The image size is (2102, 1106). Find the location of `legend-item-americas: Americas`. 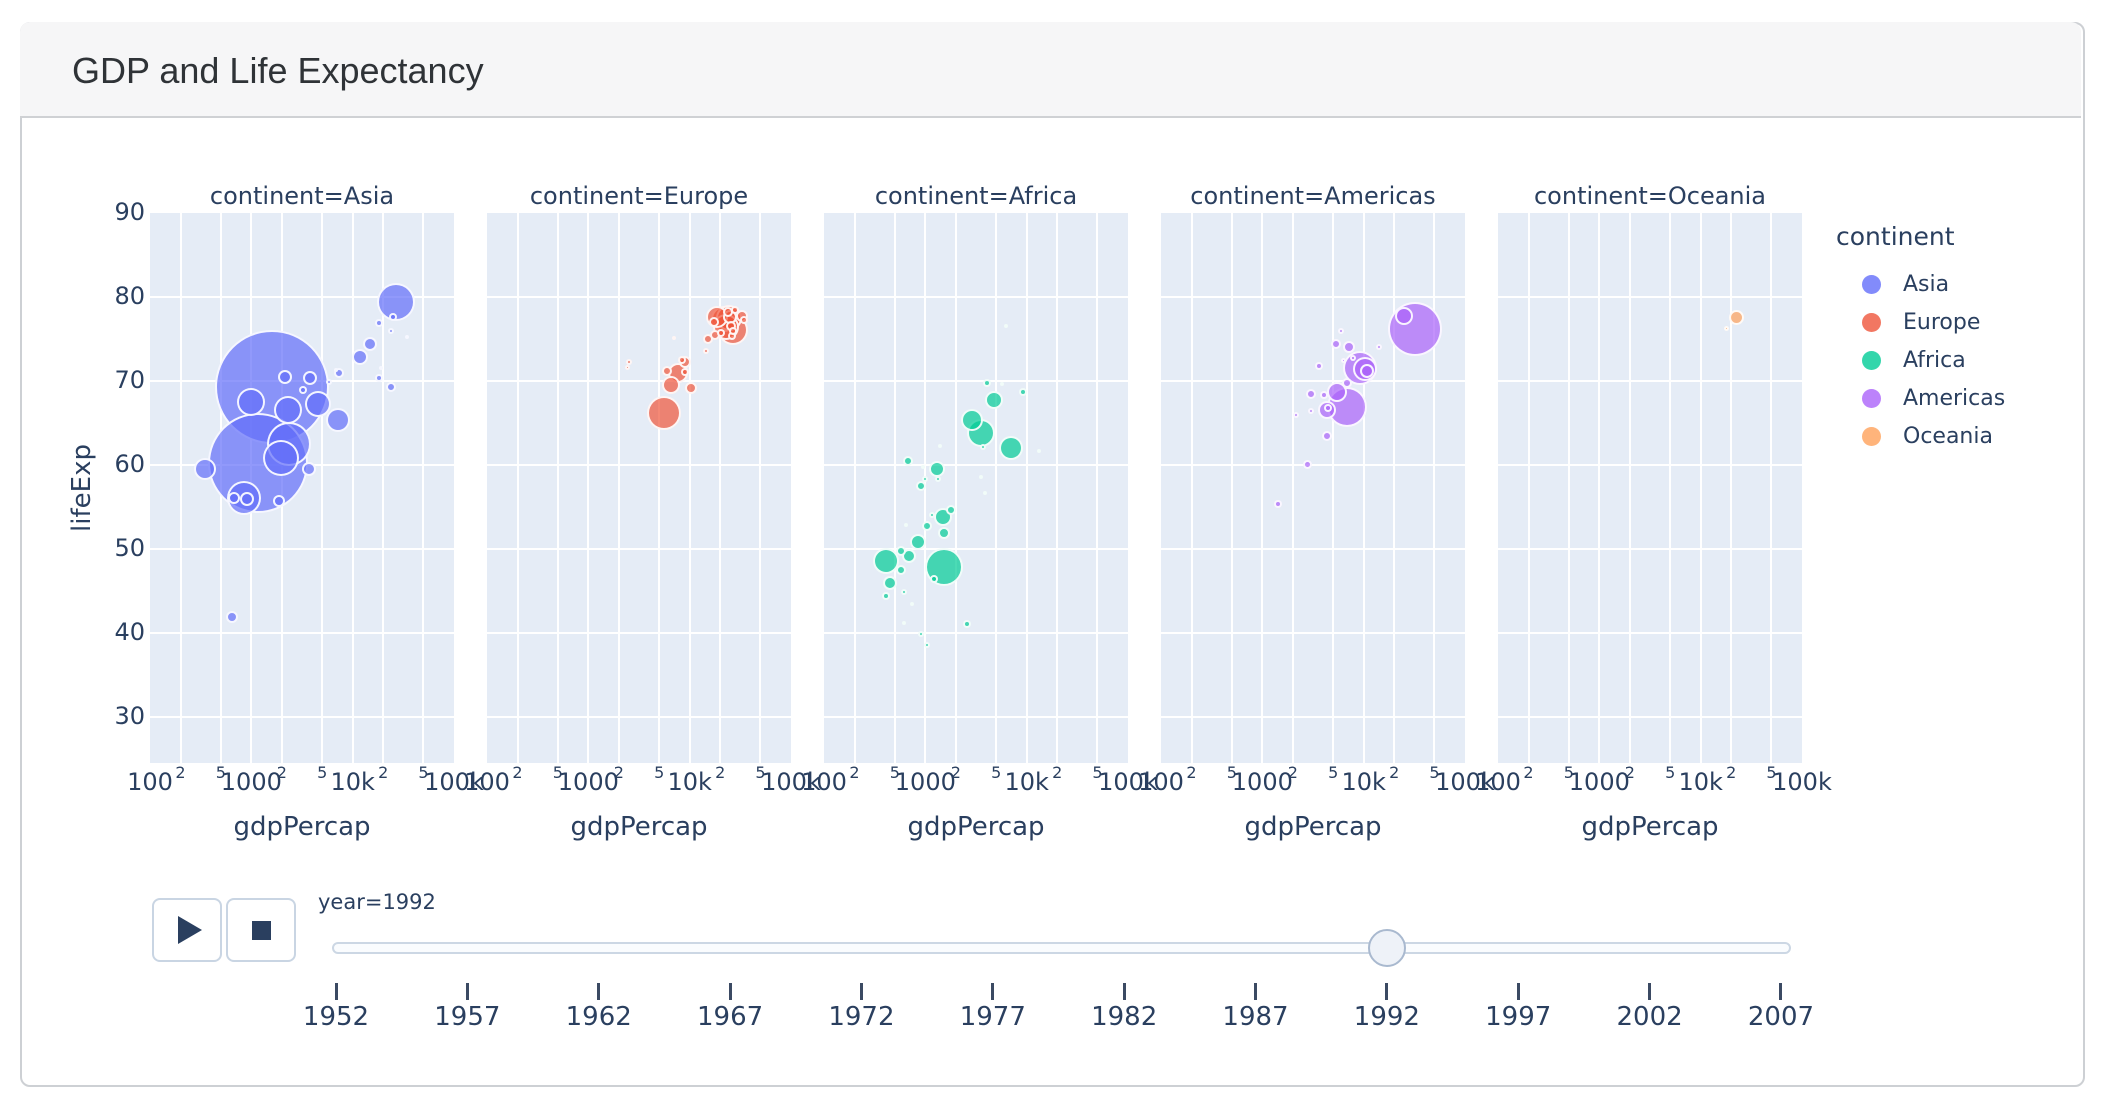

legend-item-americas: Americas is located at coordinates (1920, 398).